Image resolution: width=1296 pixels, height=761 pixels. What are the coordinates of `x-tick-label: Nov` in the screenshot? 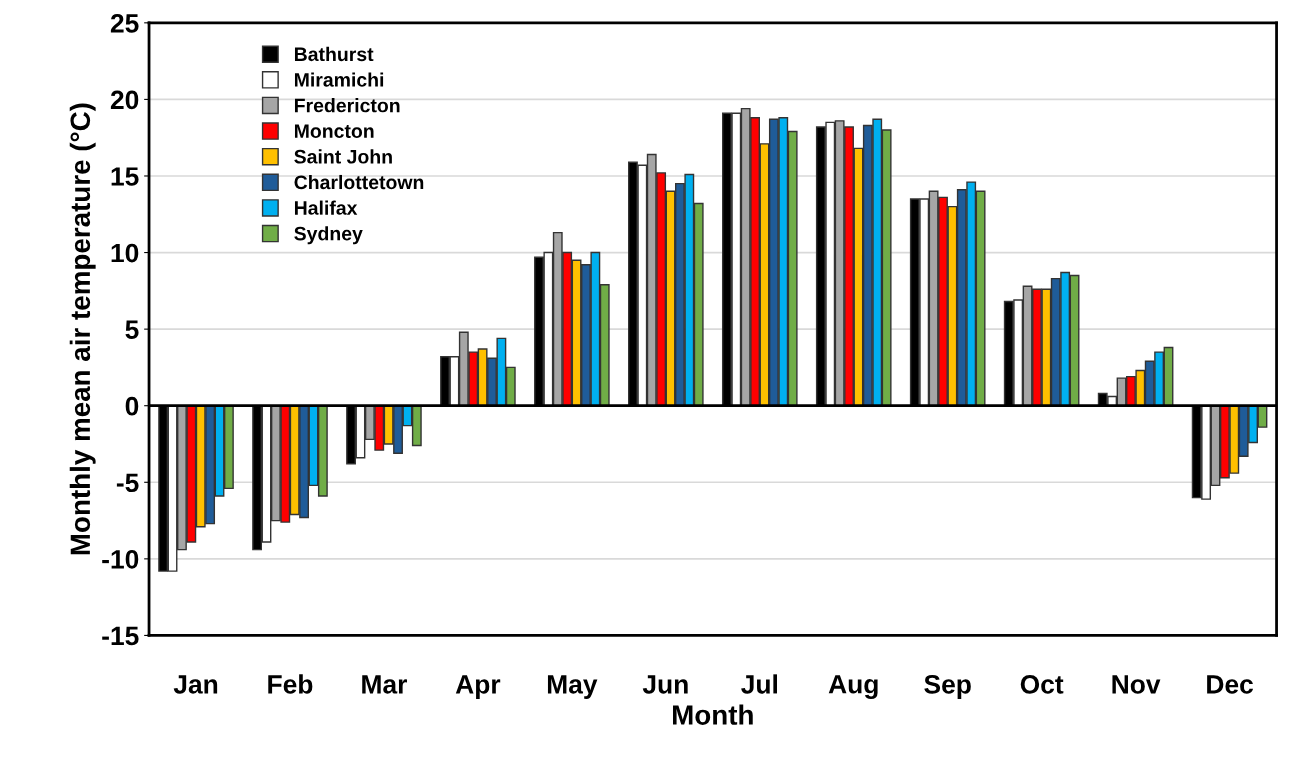 It's located at (1136, 684).